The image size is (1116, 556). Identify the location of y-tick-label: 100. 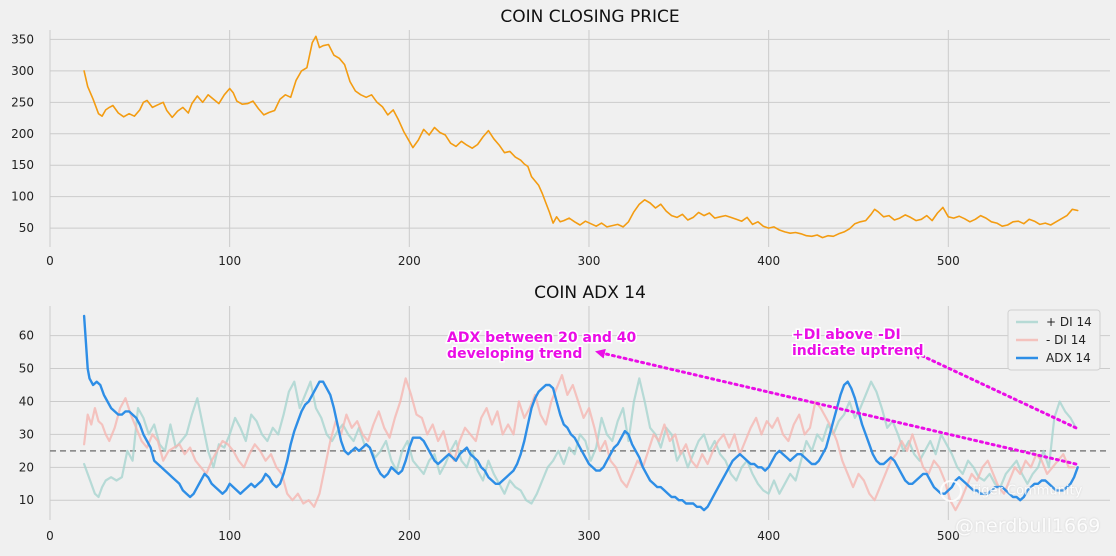
(22, 197).